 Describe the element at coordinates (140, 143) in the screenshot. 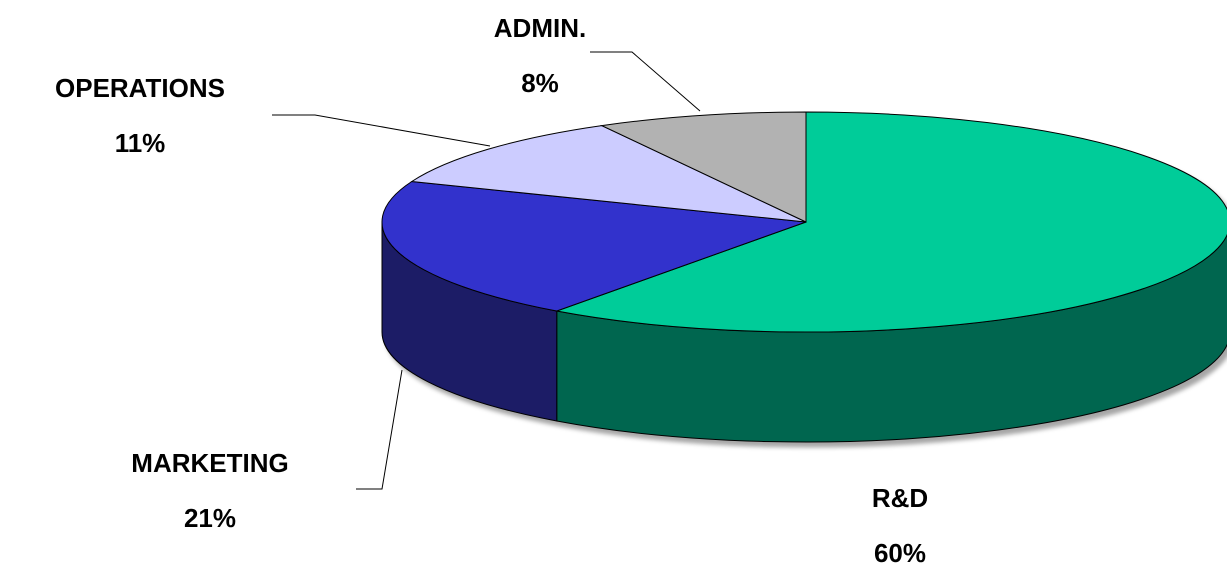

I see `slice-value-label: 11%` at that location.